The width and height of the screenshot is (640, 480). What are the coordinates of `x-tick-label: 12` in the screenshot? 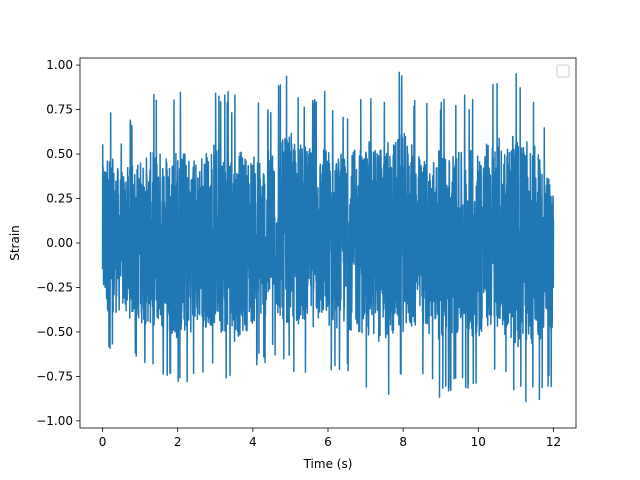 It's located at (553, 442).